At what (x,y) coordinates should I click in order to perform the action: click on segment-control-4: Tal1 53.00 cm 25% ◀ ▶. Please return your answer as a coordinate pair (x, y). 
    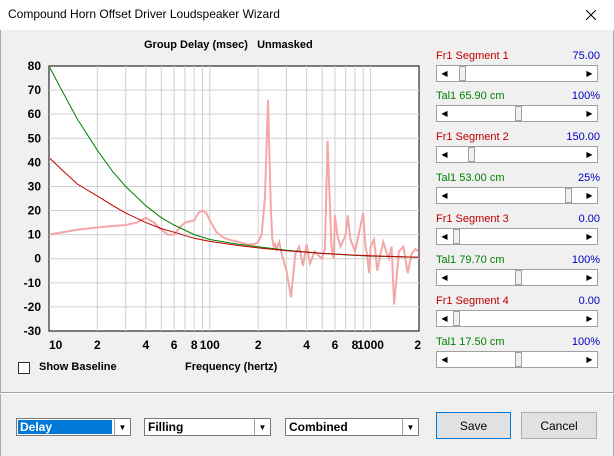
    Looking at the image, I should click on (517, 191).